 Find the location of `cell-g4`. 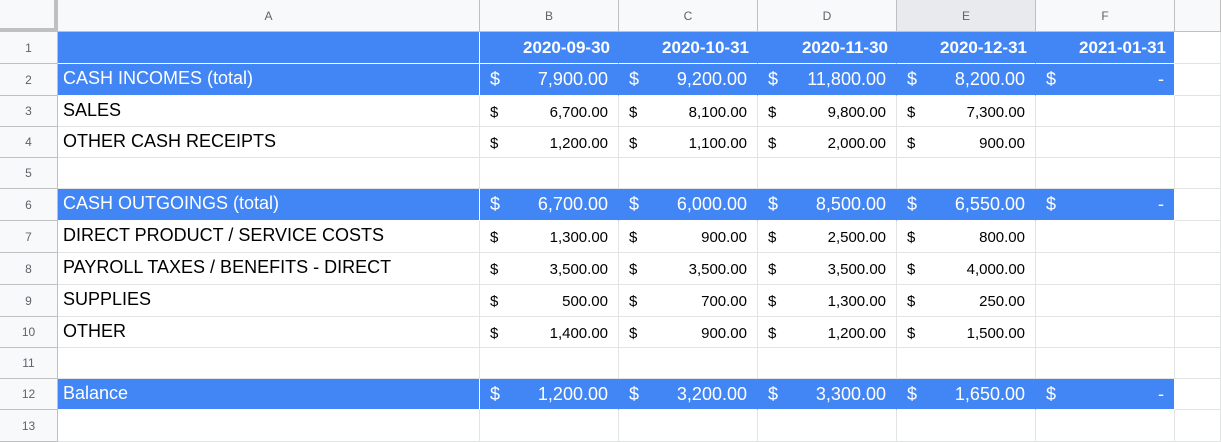

cell-g4 is located at coordinates (1198, 142).